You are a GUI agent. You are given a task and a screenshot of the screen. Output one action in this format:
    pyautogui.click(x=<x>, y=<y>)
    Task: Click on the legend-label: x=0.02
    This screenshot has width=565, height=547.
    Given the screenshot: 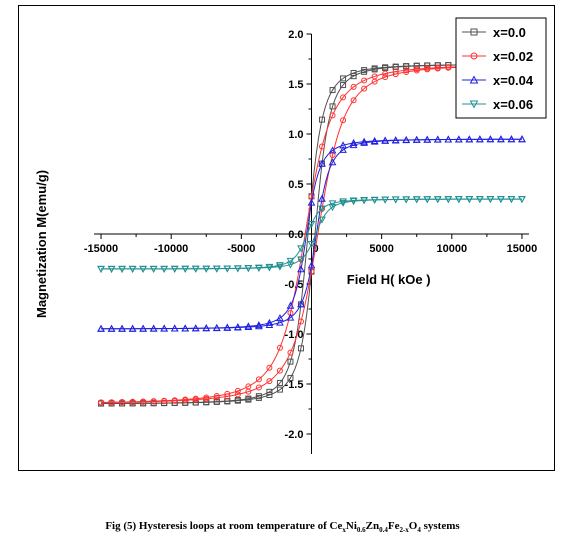 What is the action you would take?
    pyautogui.click(x=513, y=56)
    